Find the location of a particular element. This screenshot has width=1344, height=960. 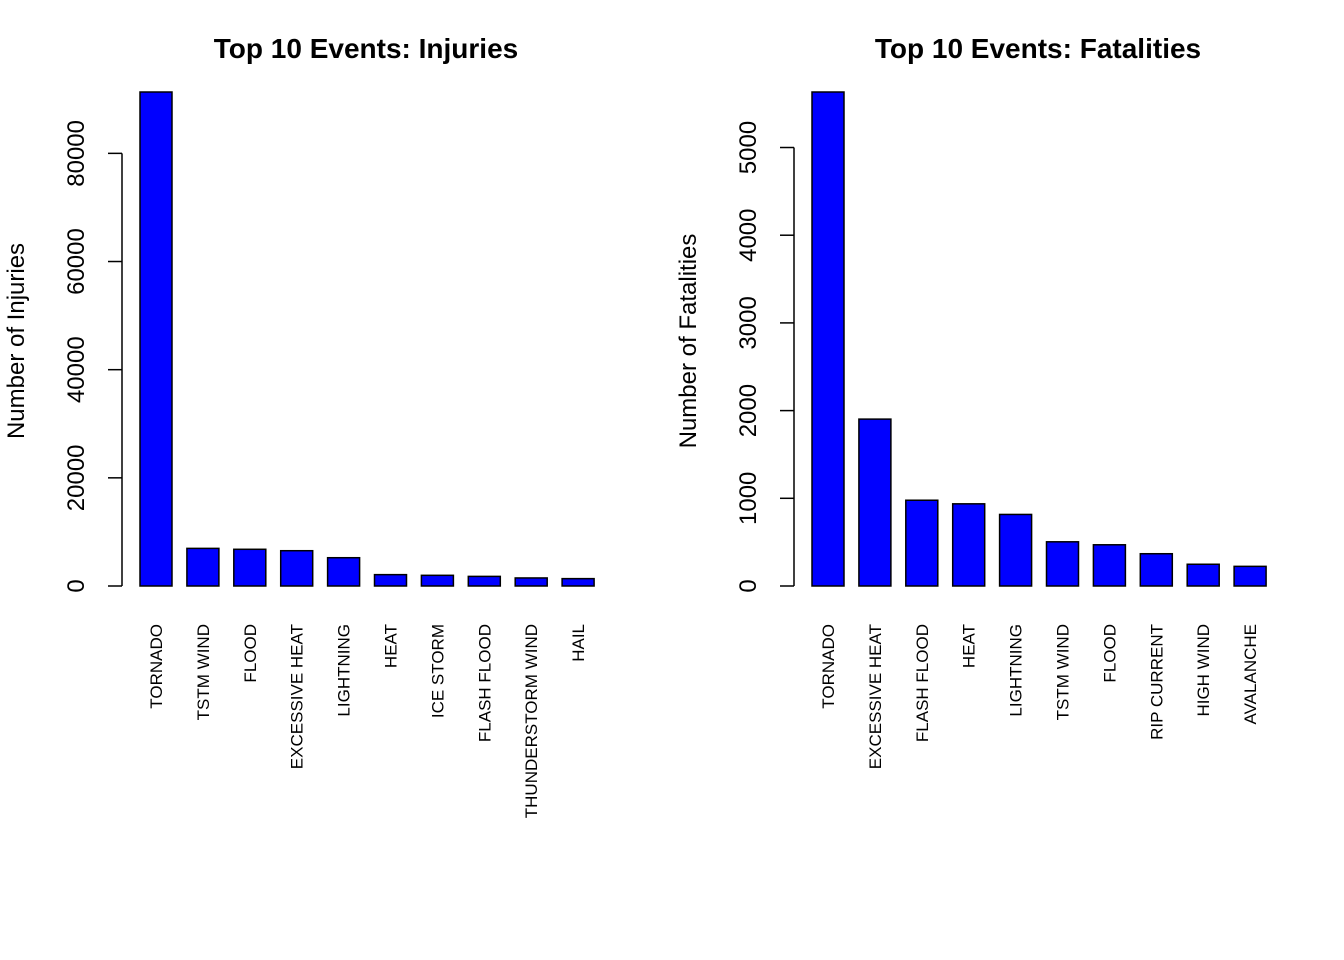

injuries-chart-title: Top 10 Events: Injuries is located at coordinates (366, 48).